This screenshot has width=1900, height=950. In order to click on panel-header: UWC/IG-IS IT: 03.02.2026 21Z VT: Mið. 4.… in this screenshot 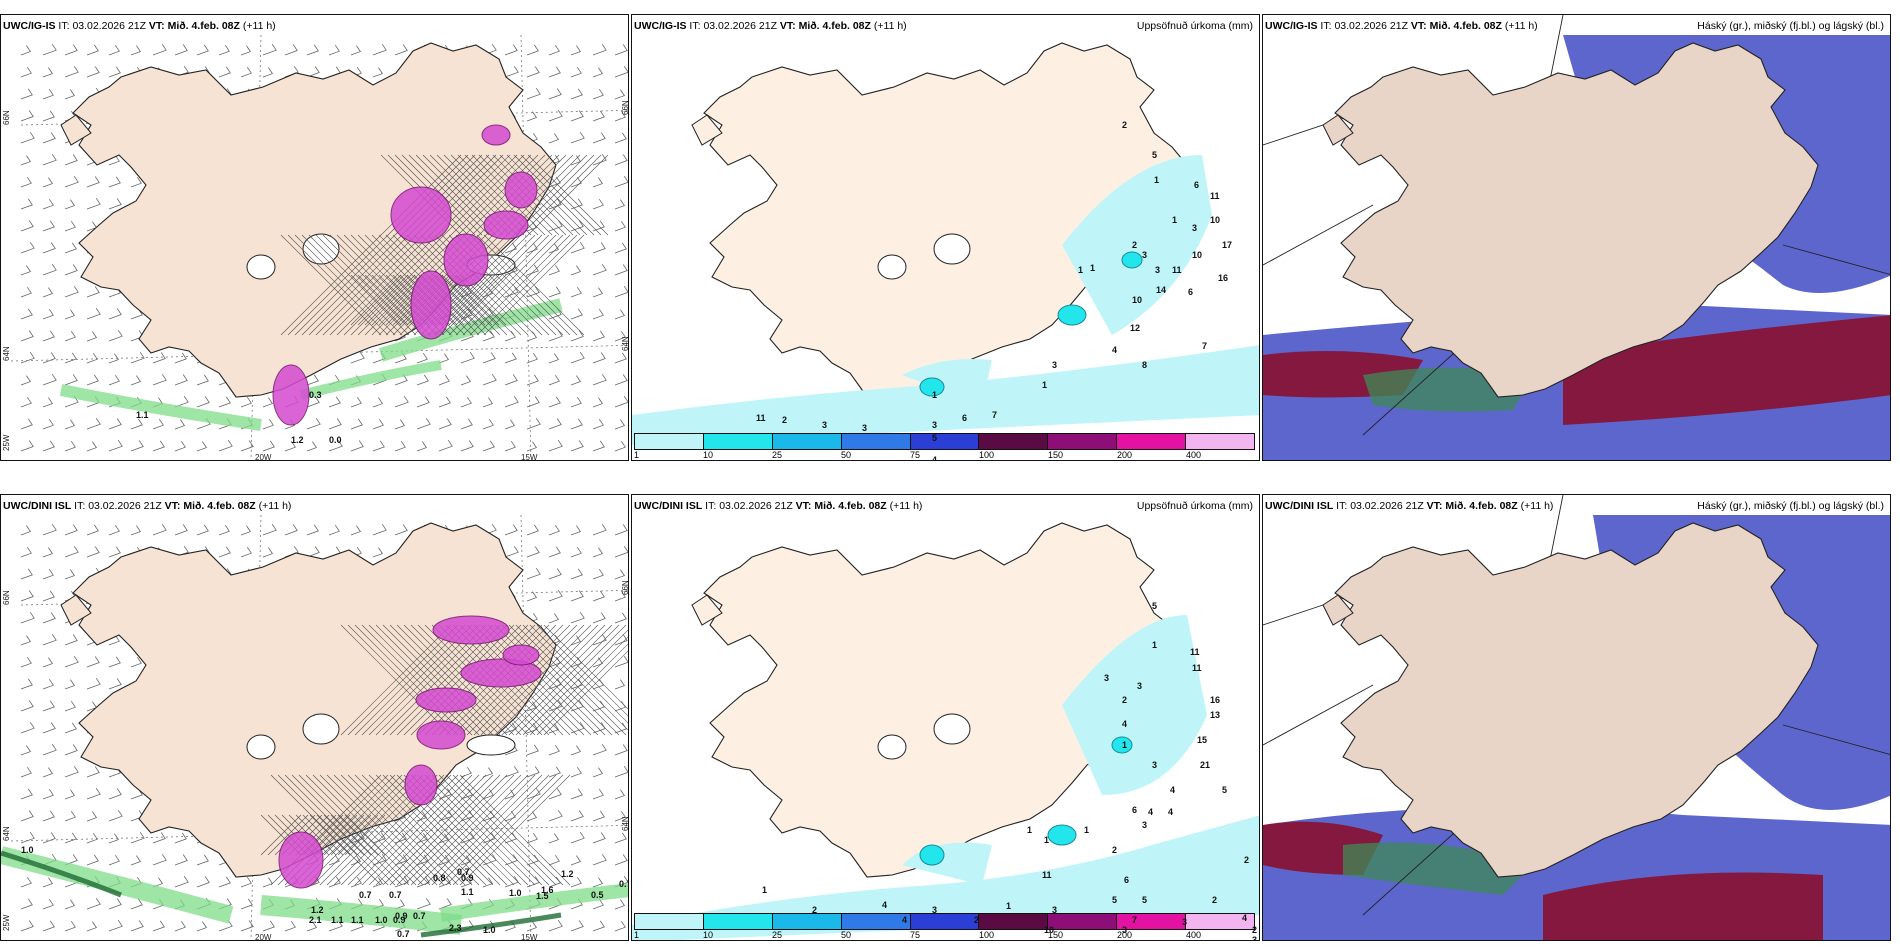, I will do `click(1401, 26)`.